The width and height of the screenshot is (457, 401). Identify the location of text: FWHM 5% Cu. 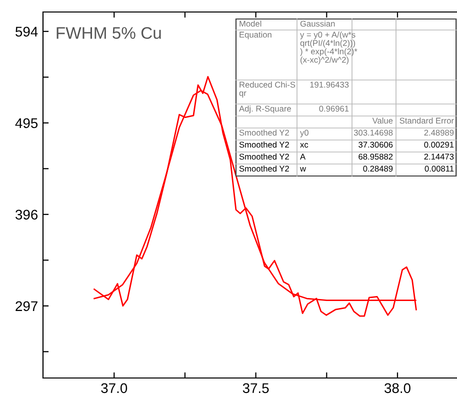
(108, 33).